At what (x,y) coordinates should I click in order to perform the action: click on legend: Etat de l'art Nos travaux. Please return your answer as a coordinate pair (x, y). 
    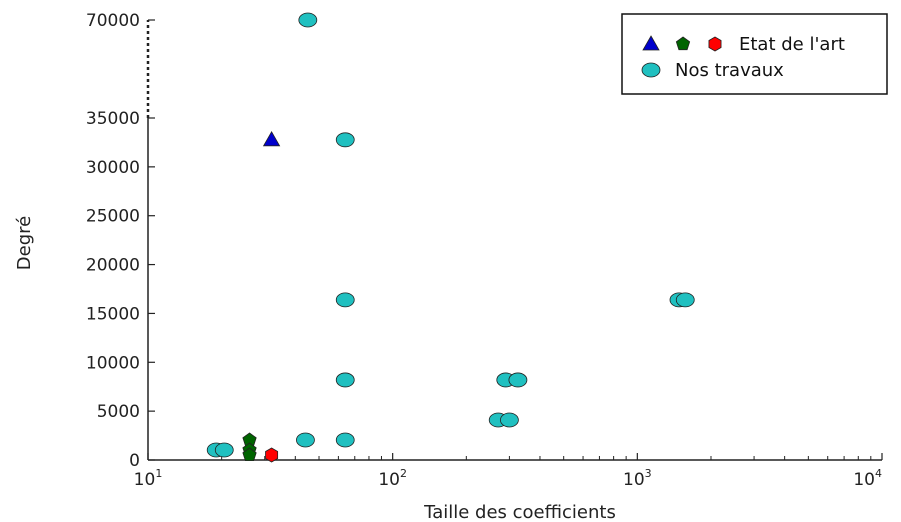
    Looking at the image, I should click on (754, 54).